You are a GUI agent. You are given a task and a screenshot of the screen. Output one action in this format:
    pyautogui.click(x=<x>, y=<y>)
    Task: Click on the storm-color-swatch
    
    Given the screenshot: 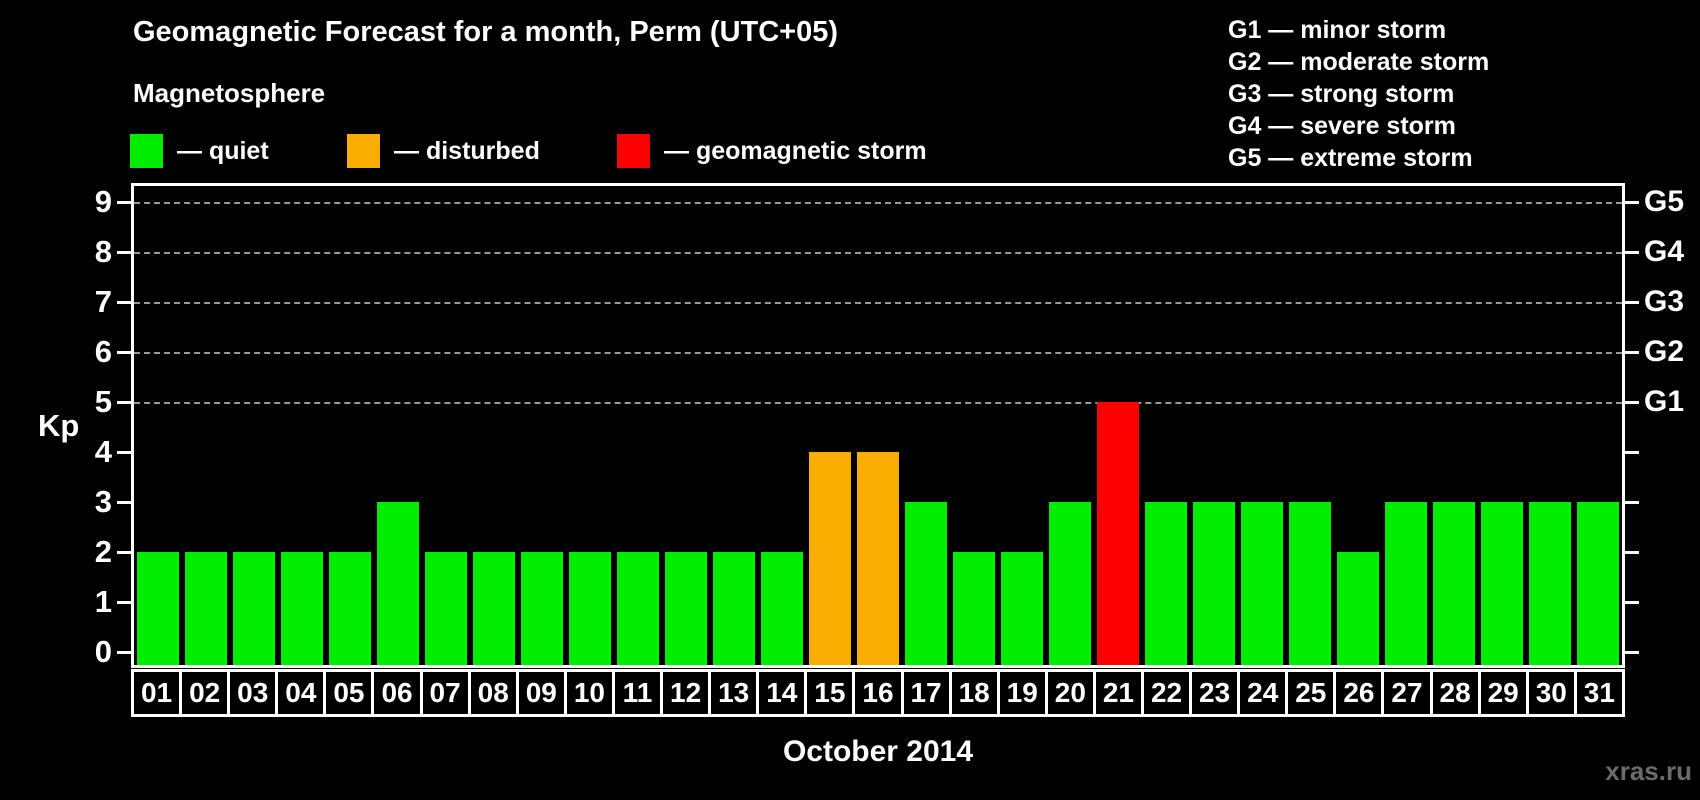 What is the action you would take?
    pyautogui.click(x=633, y=151)
    